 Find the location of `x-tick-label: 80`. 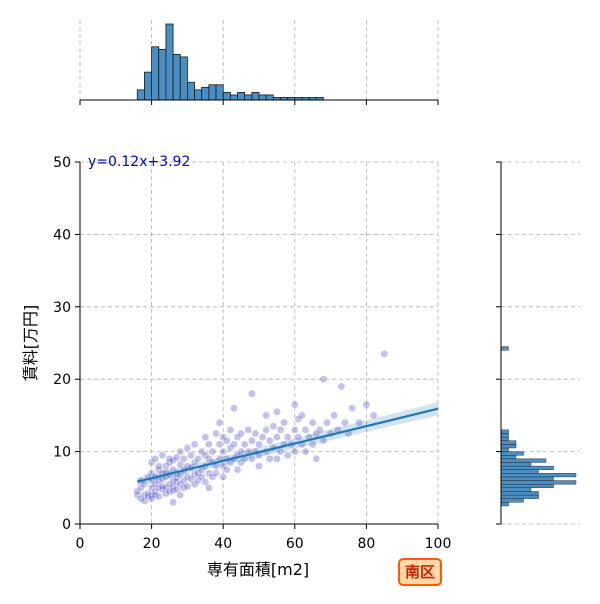

x-tick-label: 80 is located at coordinates (366, 544).